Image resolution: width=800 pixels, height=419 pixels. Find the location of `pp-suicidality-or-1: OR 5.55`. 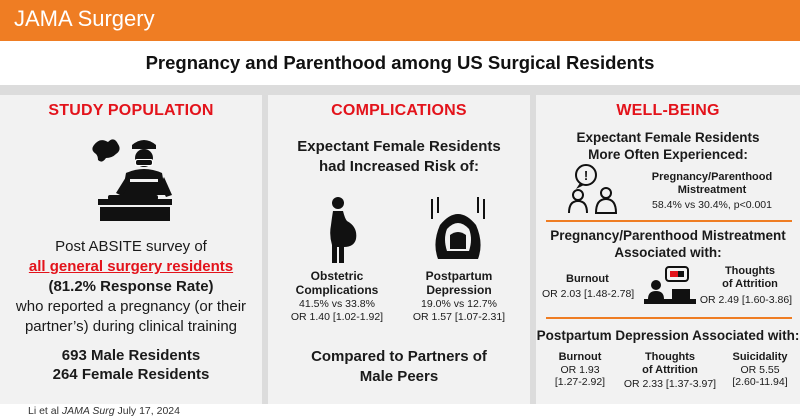

pp-suicidality-or-1: OR 5.55 is located at coordinates (760, 370).